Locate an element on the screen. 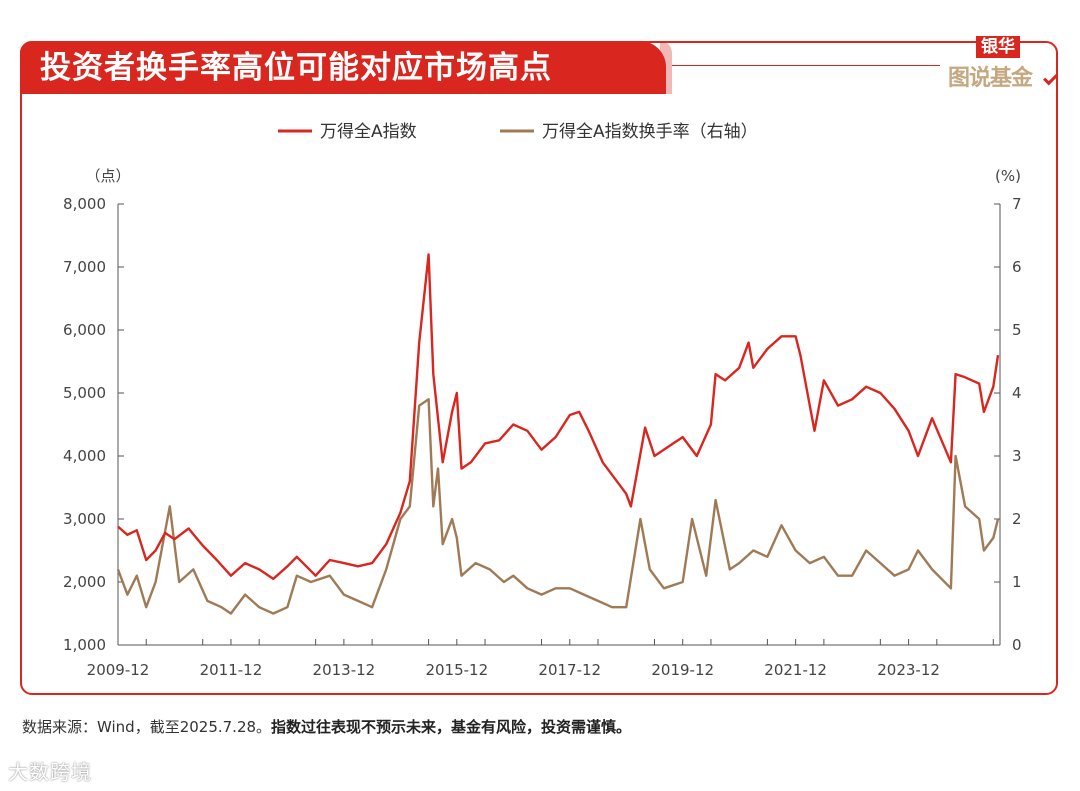 This screenshot has width=1080, height=791. y-left-tick-label: 8,000 is located at coordinates (84, 204).